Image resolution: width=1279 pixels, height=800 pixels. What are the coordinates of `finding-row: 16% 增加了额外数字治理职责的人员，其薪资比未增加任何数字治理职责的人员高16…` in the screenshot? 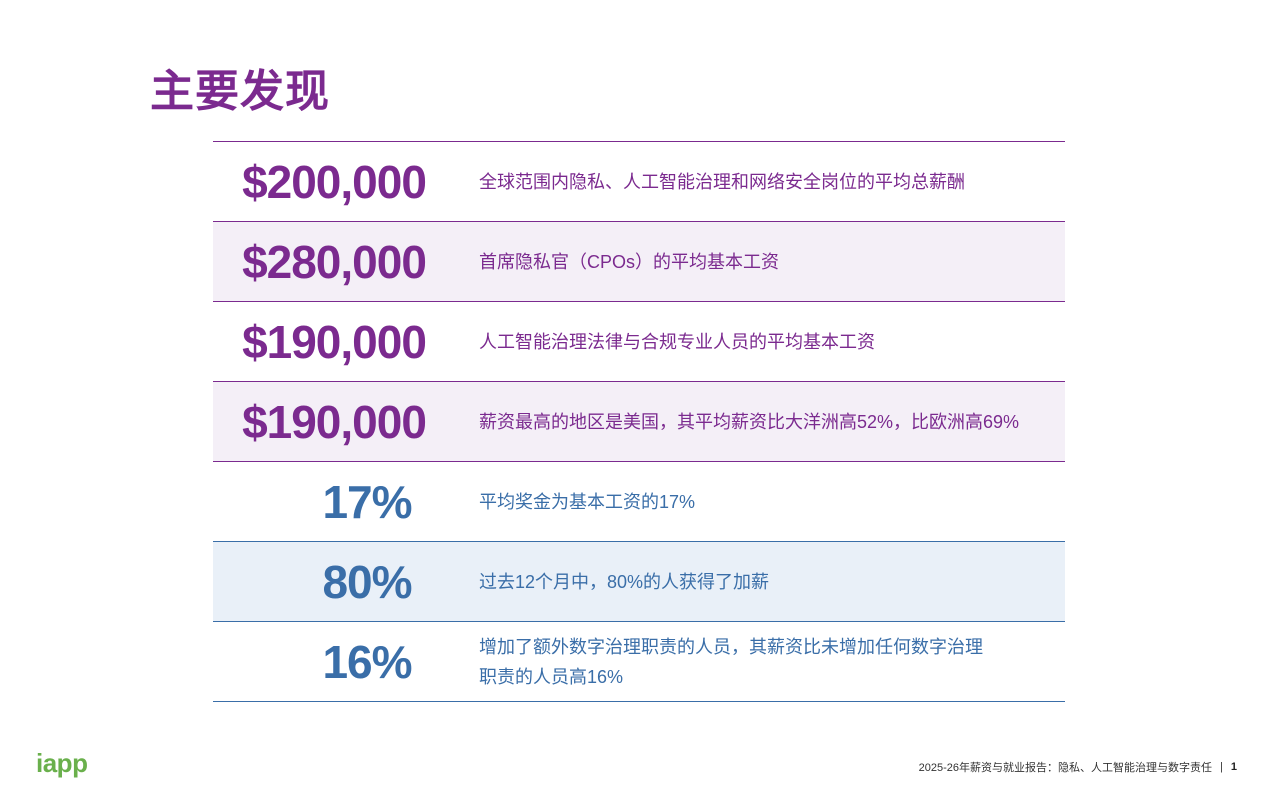 It's located at (639, 662).